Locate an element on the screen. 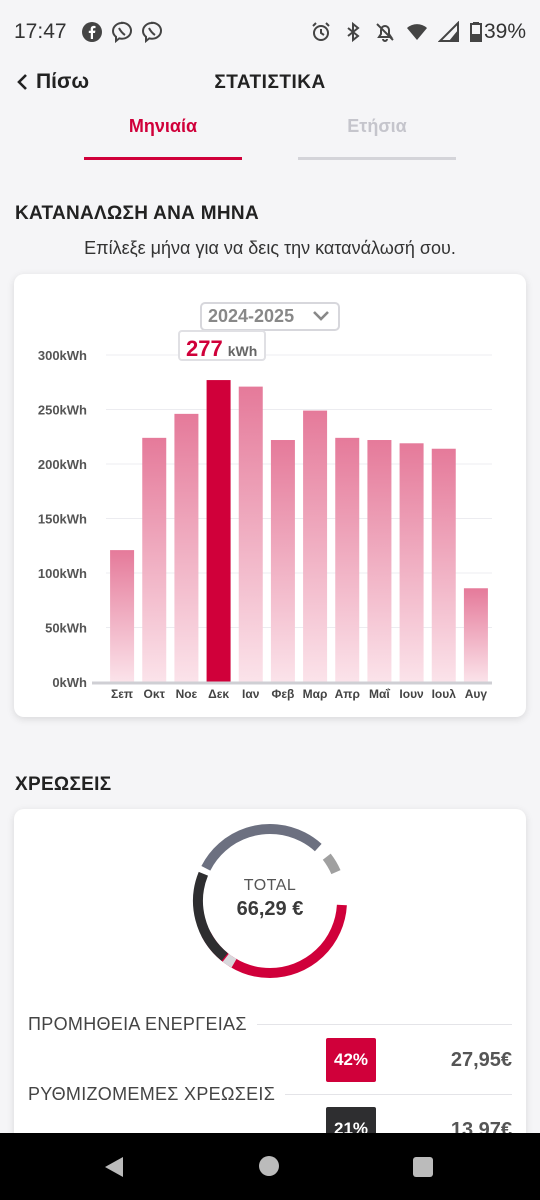 The width and height of the screenshot is (540, 1200). consumption-section-title: ΚΑΤΑΝΑΛΩΣΗ ΑΝΑ ΜΗΝΑ is located at coordinates (137, 213).